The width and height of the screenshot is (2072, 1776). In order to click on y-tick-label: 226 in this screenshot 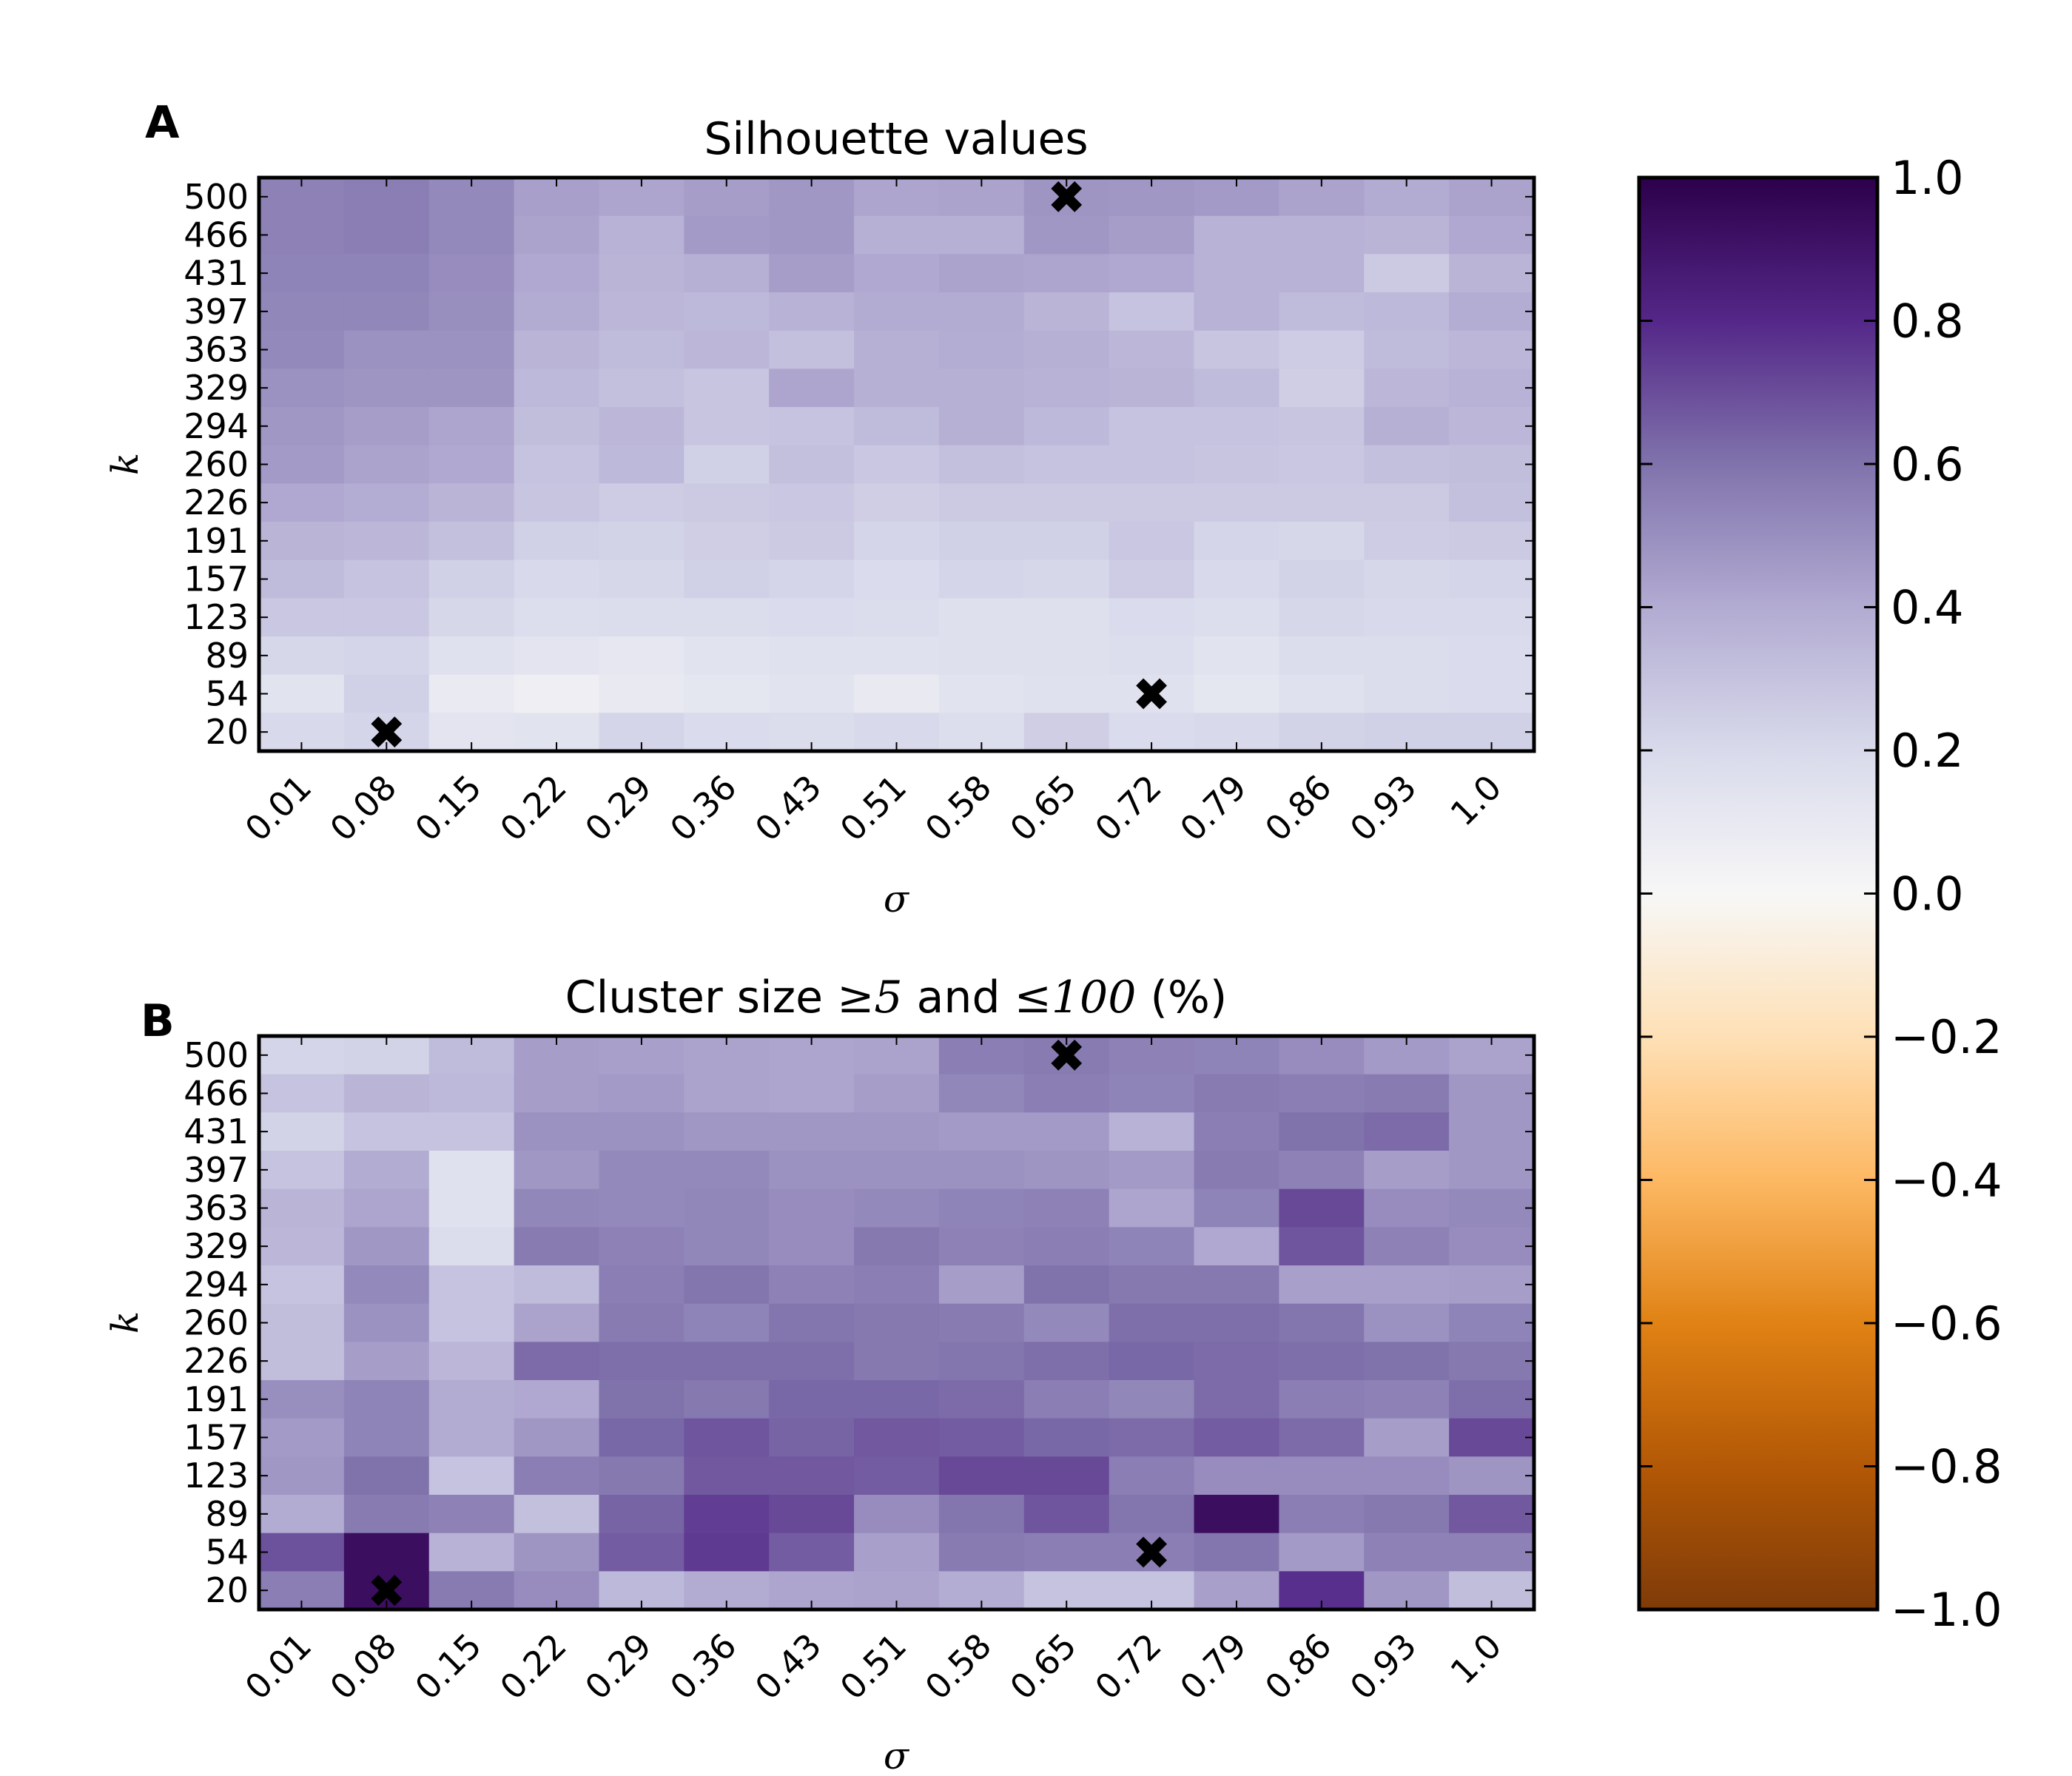, I will do `click(216, 502)`.